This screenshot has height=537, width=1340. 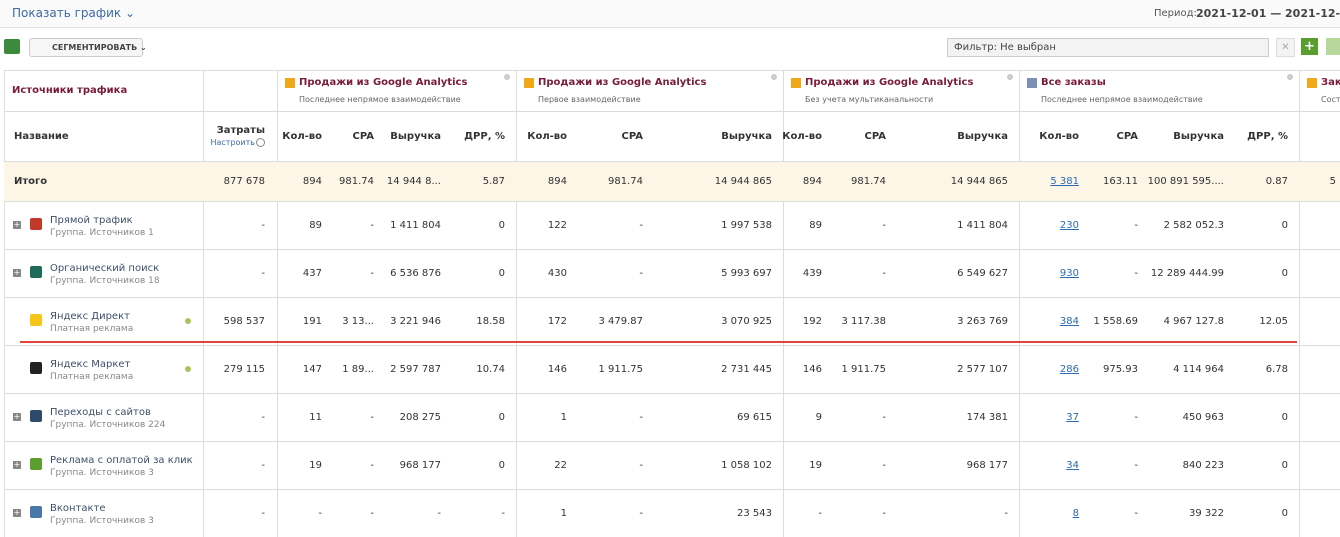 What do you see at coordinates (746, 225) in the screenshot?
I see `cell: 1 997 538` at bounding box center [746, 225].